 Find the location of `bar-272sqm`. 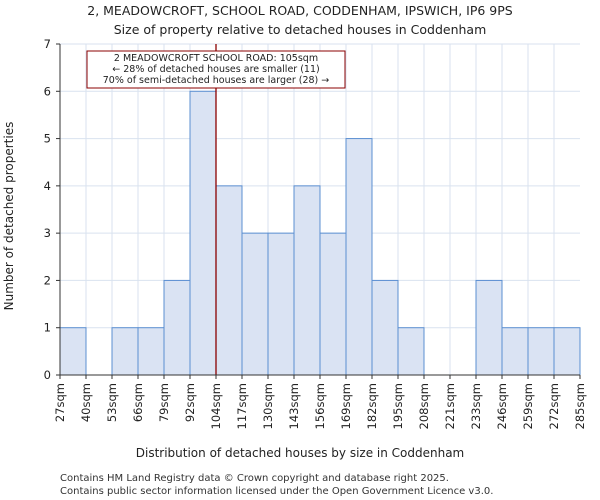

bar-272sqm is located at coordinates (567, 351).